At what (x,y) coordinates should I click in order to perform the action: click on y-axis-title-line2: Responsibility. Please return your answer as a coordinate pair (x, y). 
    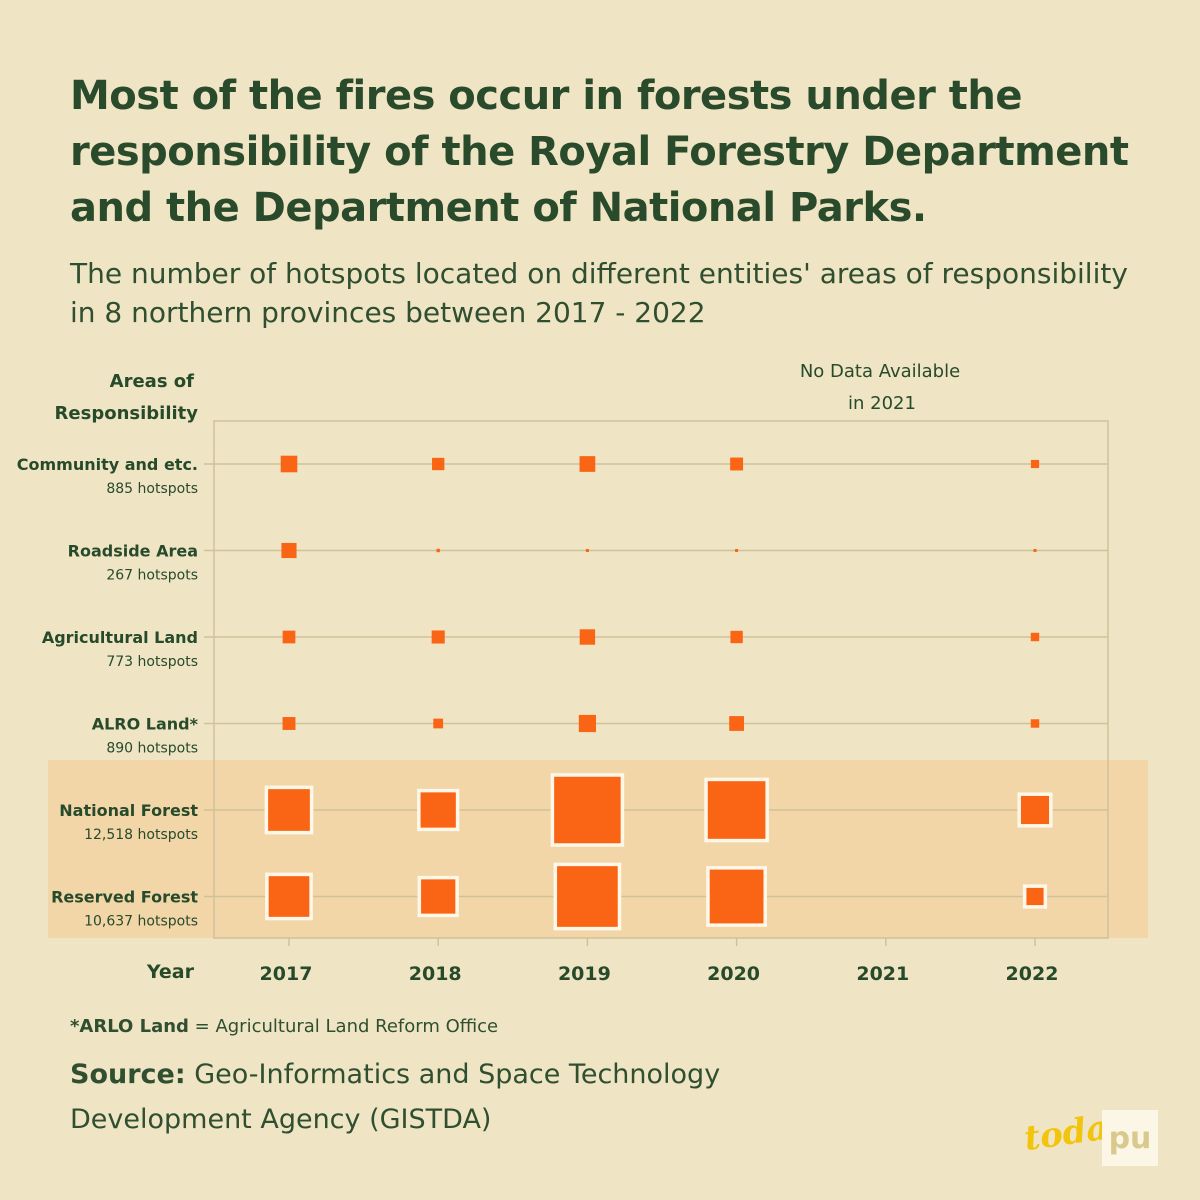
    Looking at the image, I should click on (127, 413).